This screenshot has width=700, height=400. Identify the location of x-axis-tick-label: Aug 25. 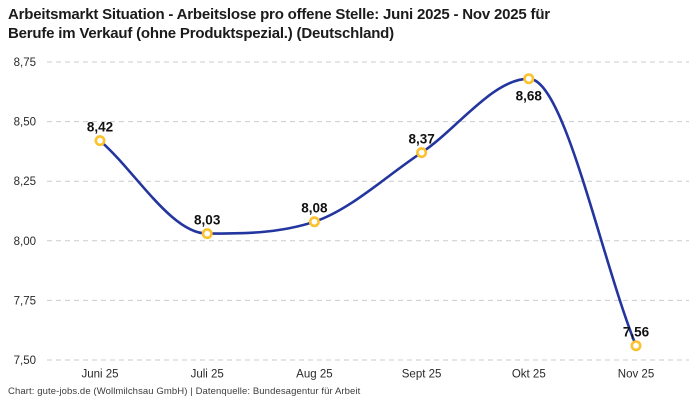
(314, 375).